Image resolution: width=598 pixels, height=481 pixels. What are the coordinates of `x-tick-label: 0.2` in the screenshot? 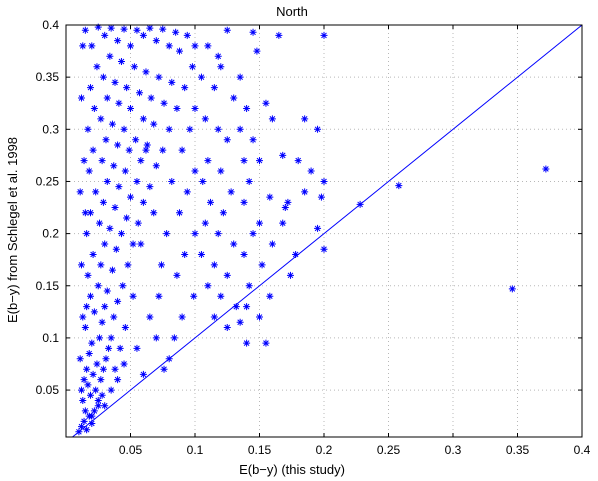 It's located at (324, 450).